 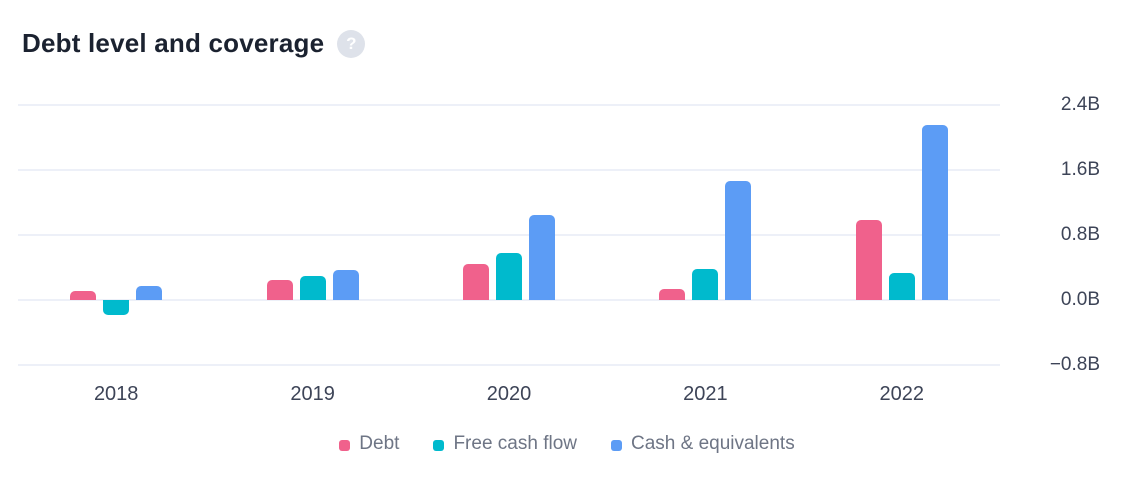 I want to click on legend-item-cash-and-equivalents: Cash & equivalents, so click(x=702, y=444).